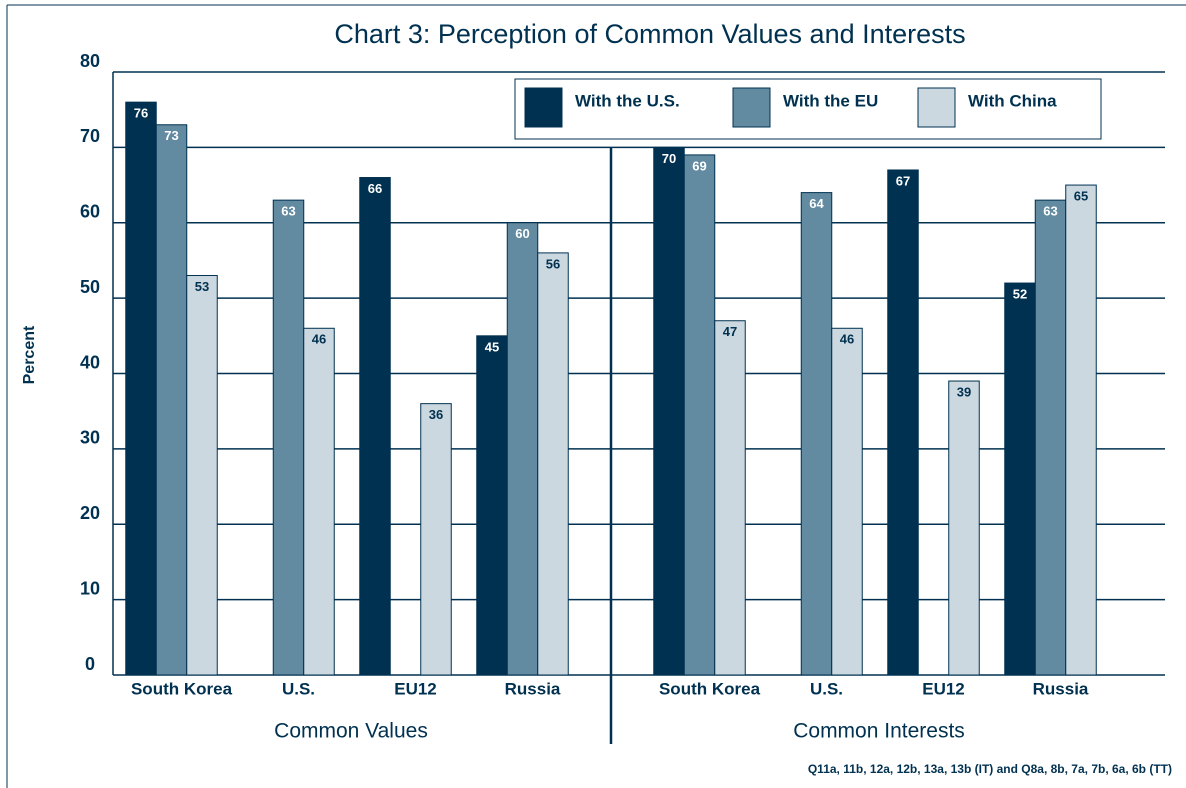 This screenshot has height=788, width=1186. Describe the element at coordinates (1020, 293) in the screenshot. I see `value-label: 52` at that location.